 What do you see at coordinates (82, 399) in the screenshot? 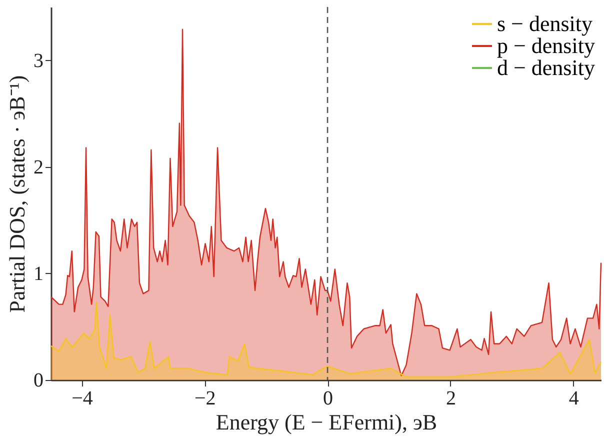
I see `x-tick-label: −4` at bounding box center [82, 399].